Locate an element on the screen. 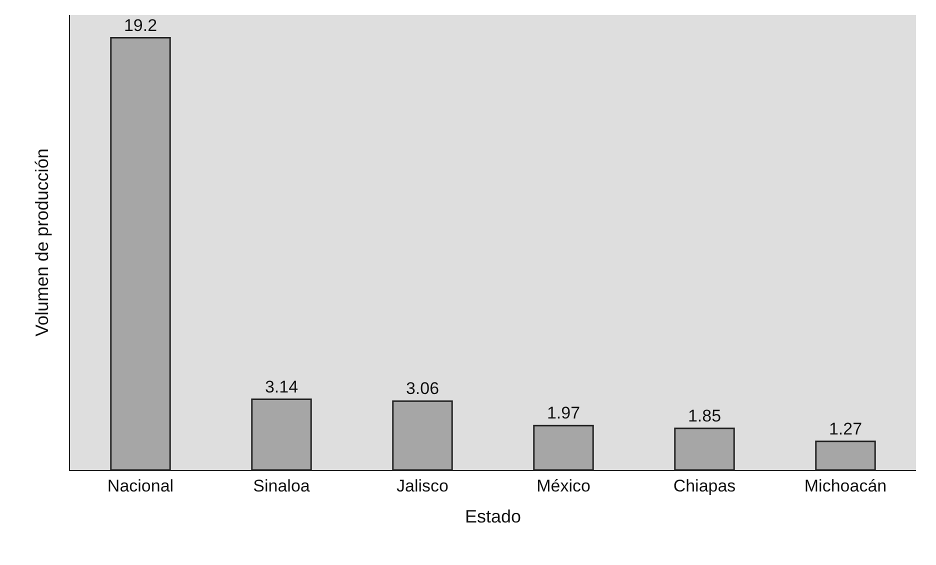 Image resolution: width=936 pixels, height=565 pixels. data-label: 1.27 is located at coordinates (845, 428).